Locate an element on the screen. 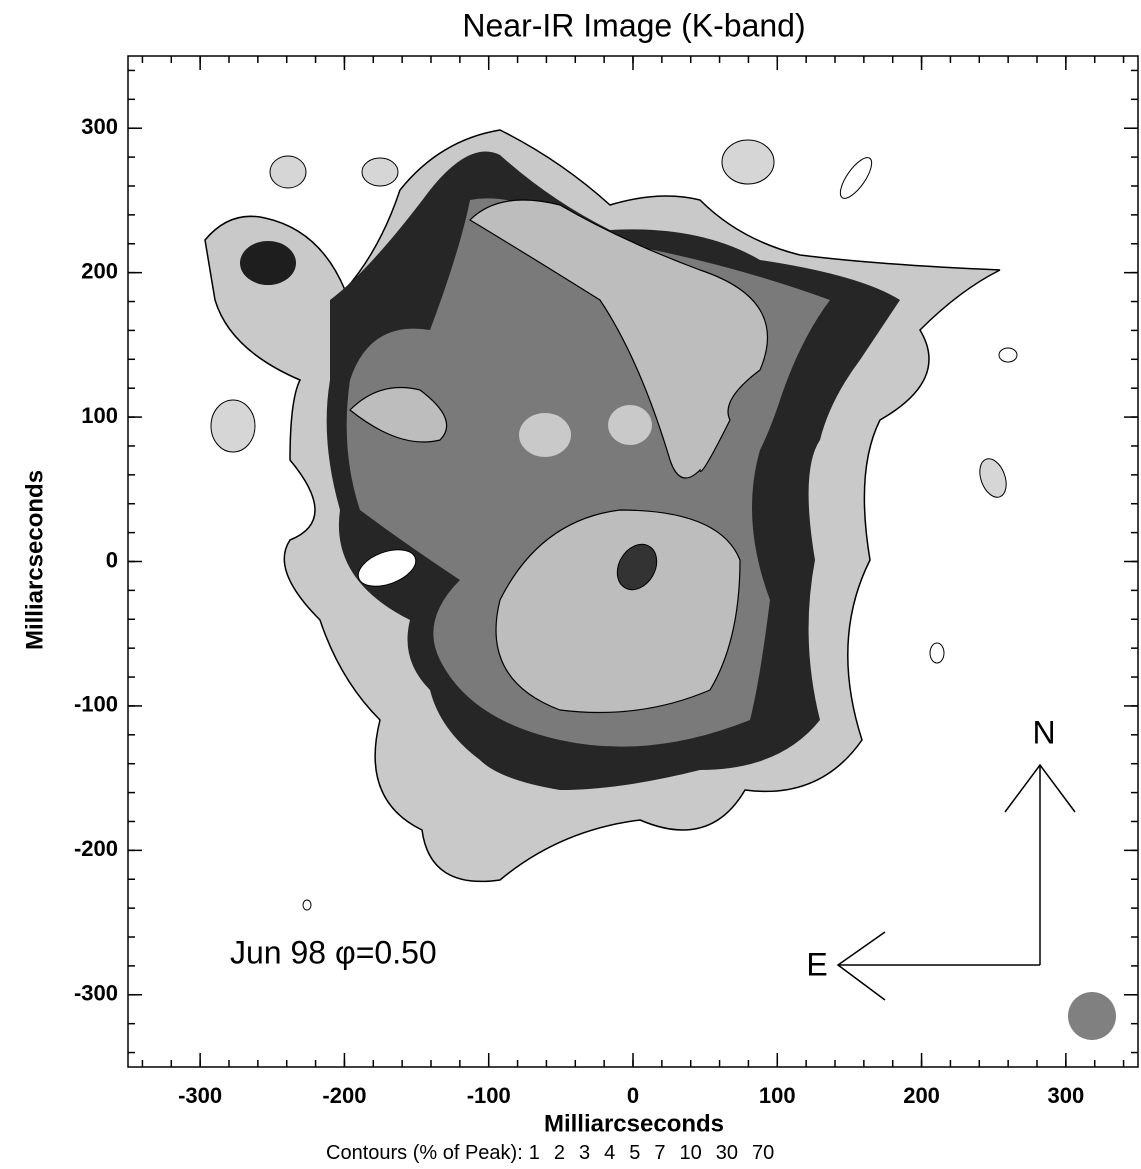 Image resolution: width=1141 pixels, height=1169 pixels. y-tick-label: 200 is located at coordinates (99, 270).